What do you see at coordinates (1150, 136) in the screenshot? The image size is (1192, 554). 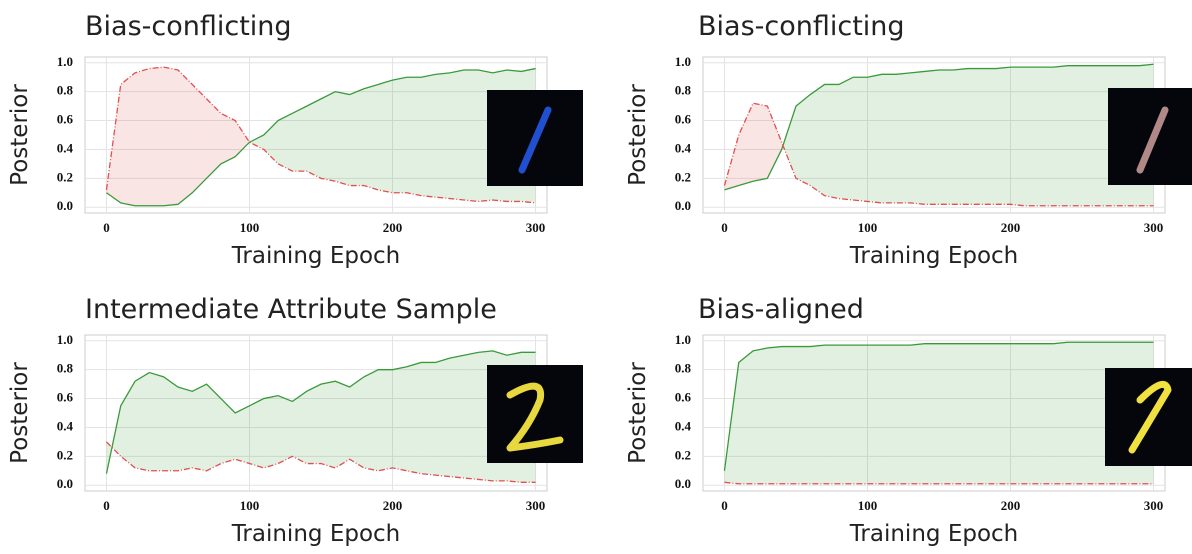 I see `digit-thumbnail` at bounding box center [1150, 136].